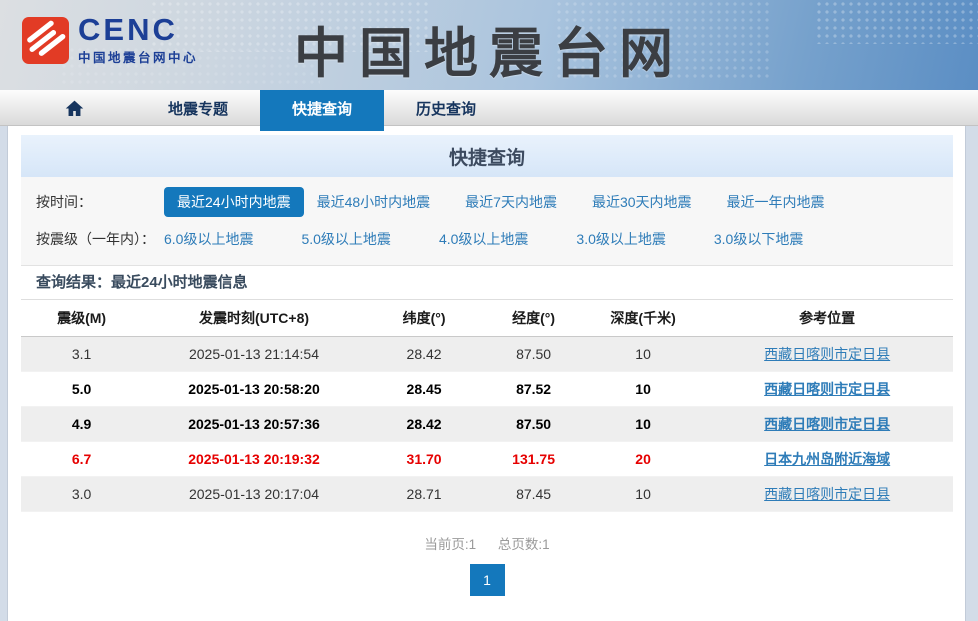 The image size is (978, 621). I want to click on main-nav: 地震专题 快捷查询 历史查询, so click(489, 110).